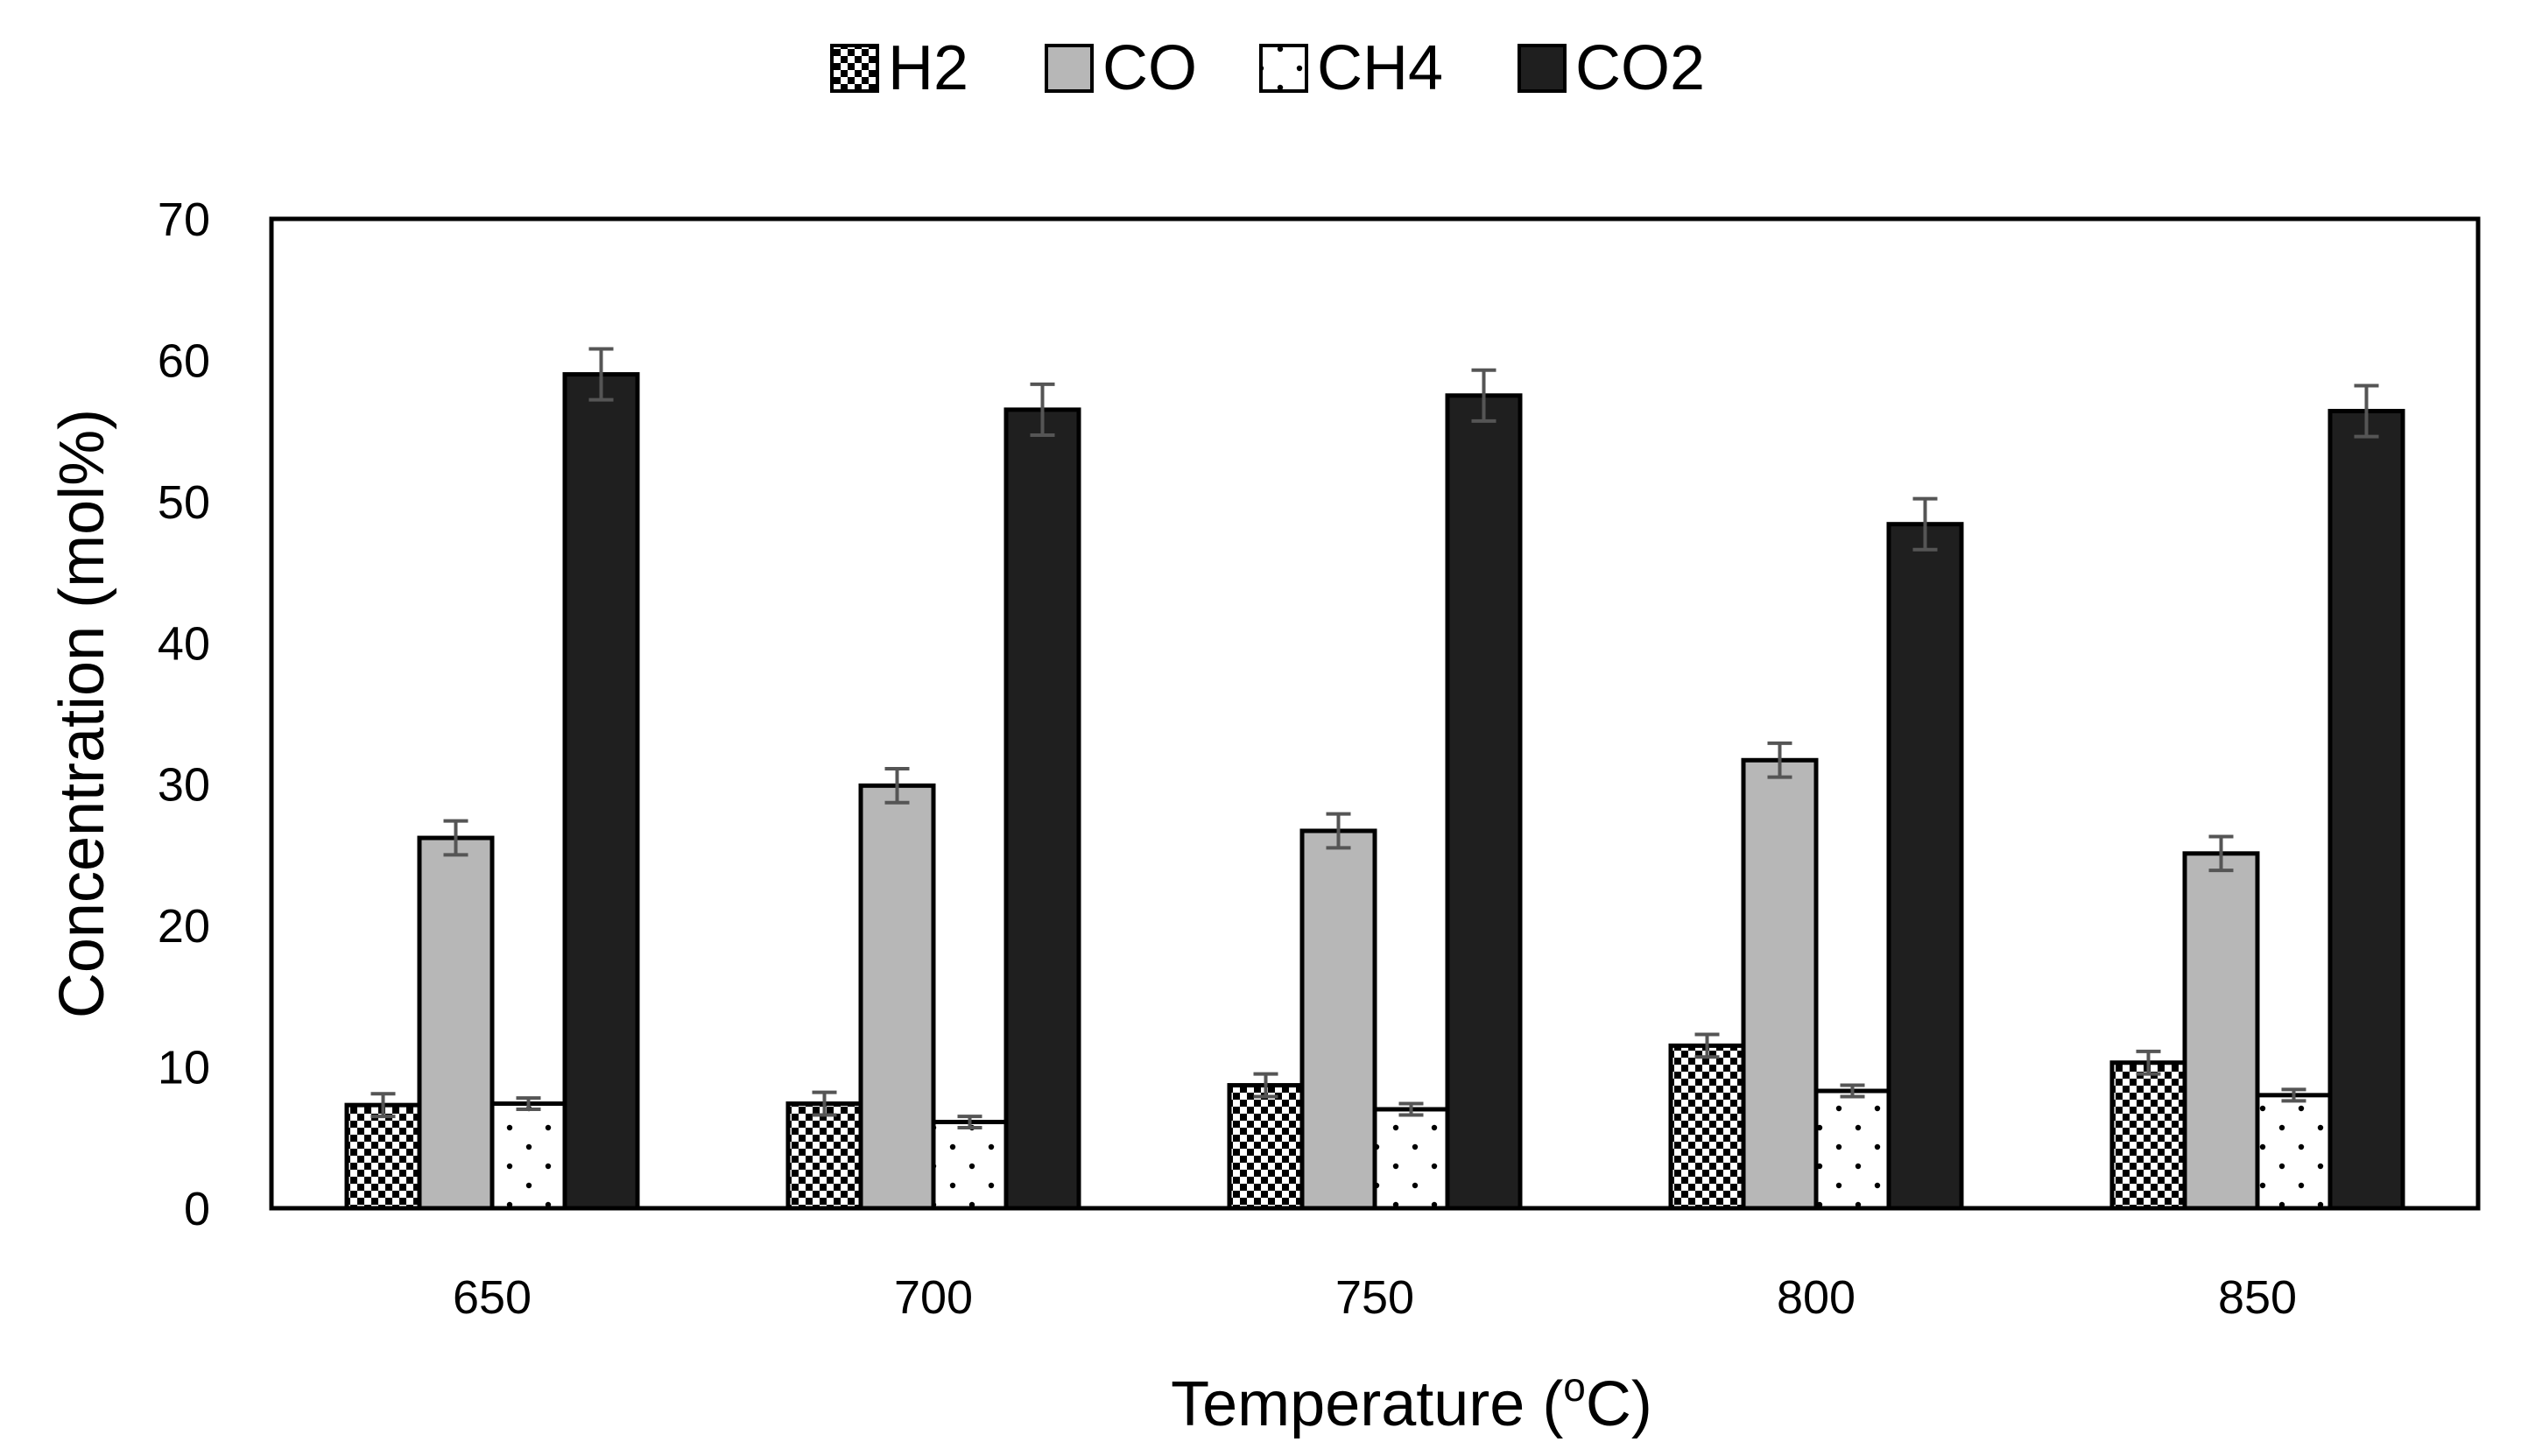 The height and width of the screenshot is (1456, 2521). What do you see at coordinates (184, 360) in the screenshot?
I see `y-tick-label: 60` at bounding box center [184, 360].